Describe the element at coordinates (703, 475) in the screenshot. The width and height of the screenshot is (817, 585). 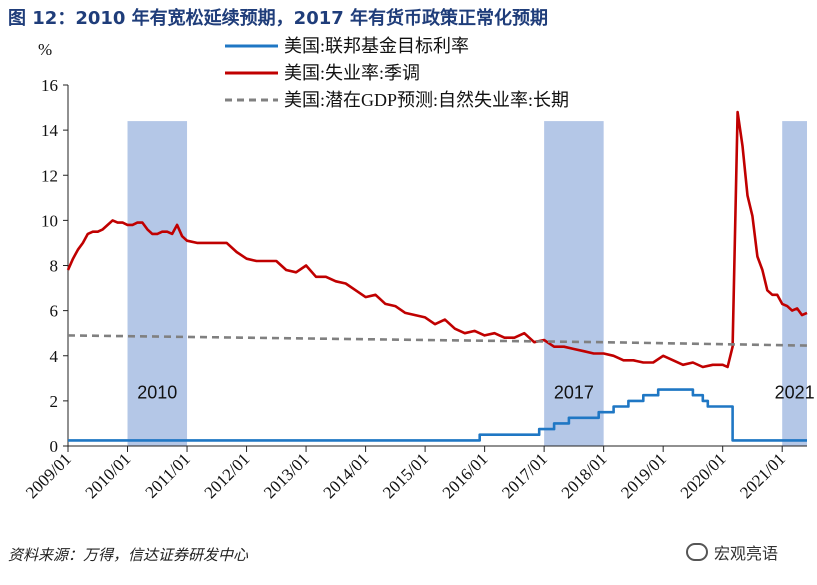
I see `x-tick-label-2020/01: 2020/01` at that location.